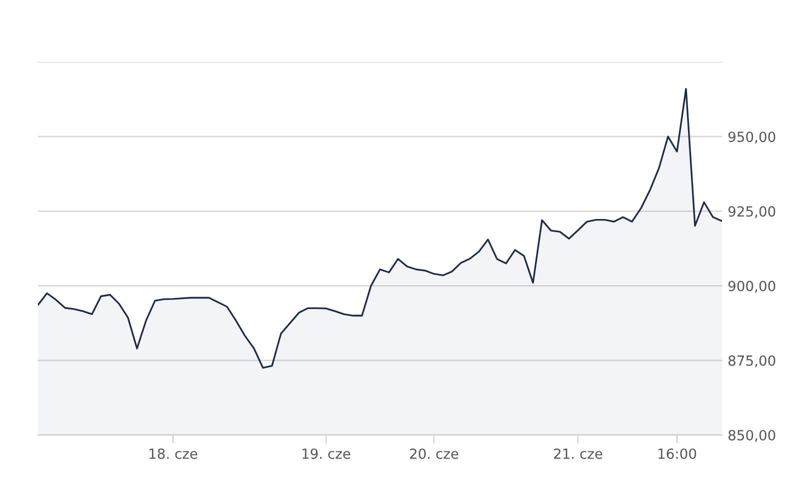  I want to click on x-tick-label: 21. cze, so click(578, 453).